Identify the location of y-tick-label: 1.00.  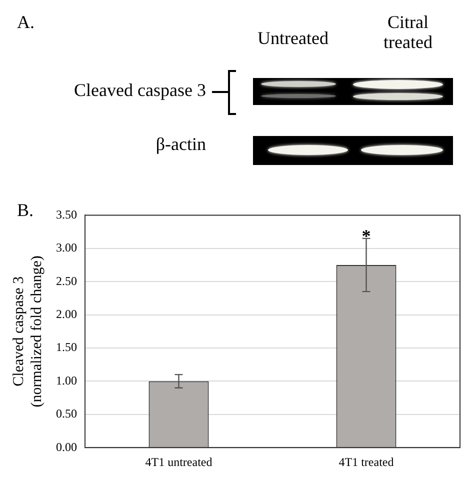
(66, 380).